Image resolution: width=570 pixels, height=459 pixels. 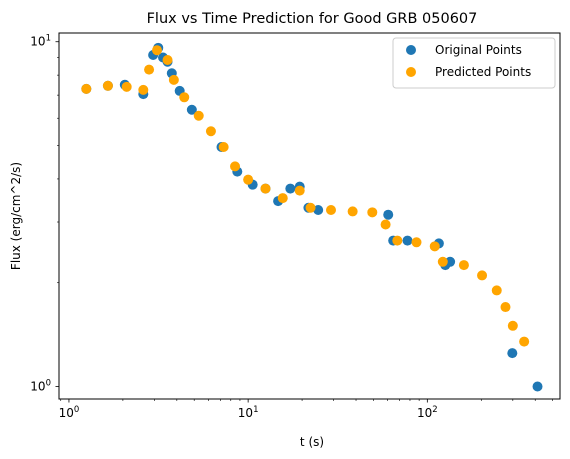 I want to click on legend-marker-original, so click(x=411, y=50).